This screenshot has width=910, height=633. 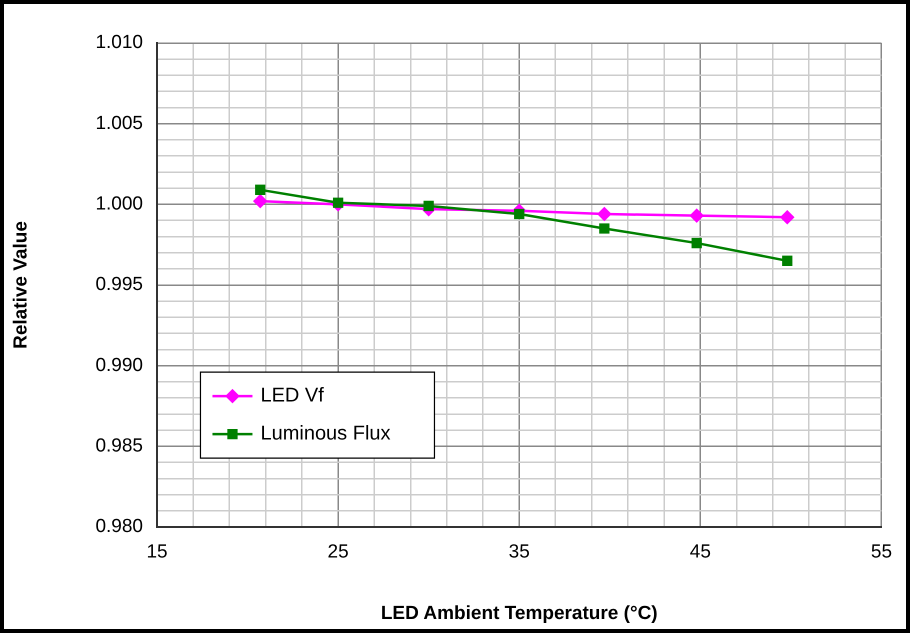 I want to click on x-tick-label: 25, so click(x=338, y=552).